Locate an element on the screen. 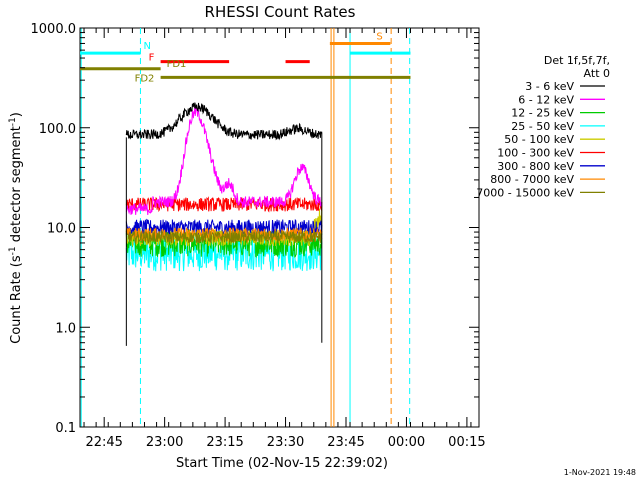  footer-timestamp: 1-Nov-2021 19:48 is located at coordinates (600, 472).